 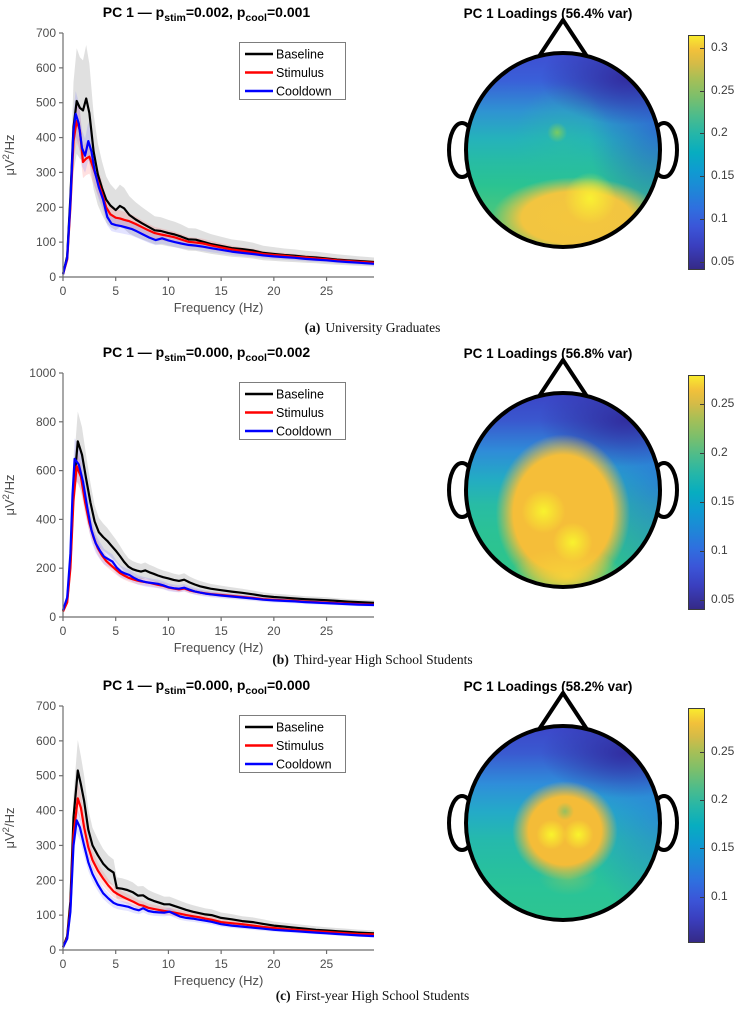 I want to click on scalp-map-b, so click(x=563, y=490).